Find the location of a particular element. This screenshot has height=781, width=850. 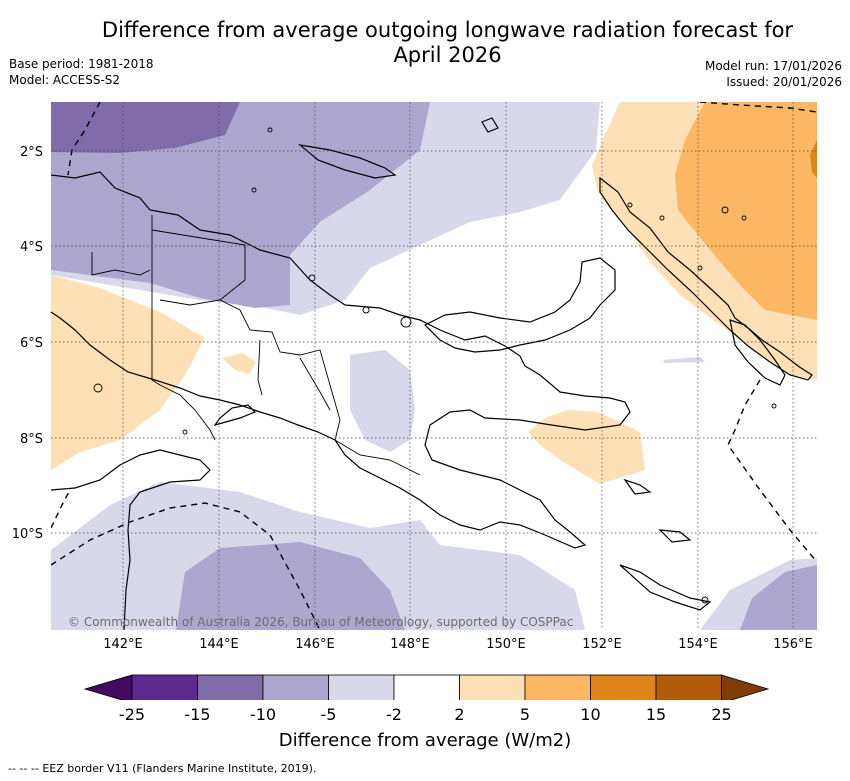

eez-south is located at coordinates (186, 566).